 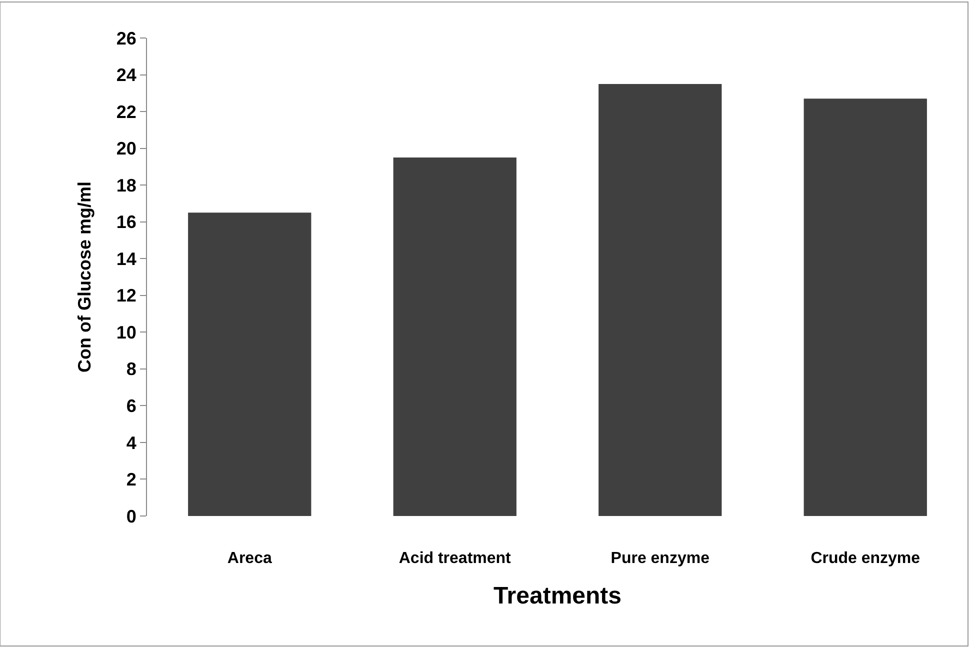 What do you see at coordinates (131, 516) in the screenshot?
I see `y-tick-label: 0` at bounding box center [131, 516].